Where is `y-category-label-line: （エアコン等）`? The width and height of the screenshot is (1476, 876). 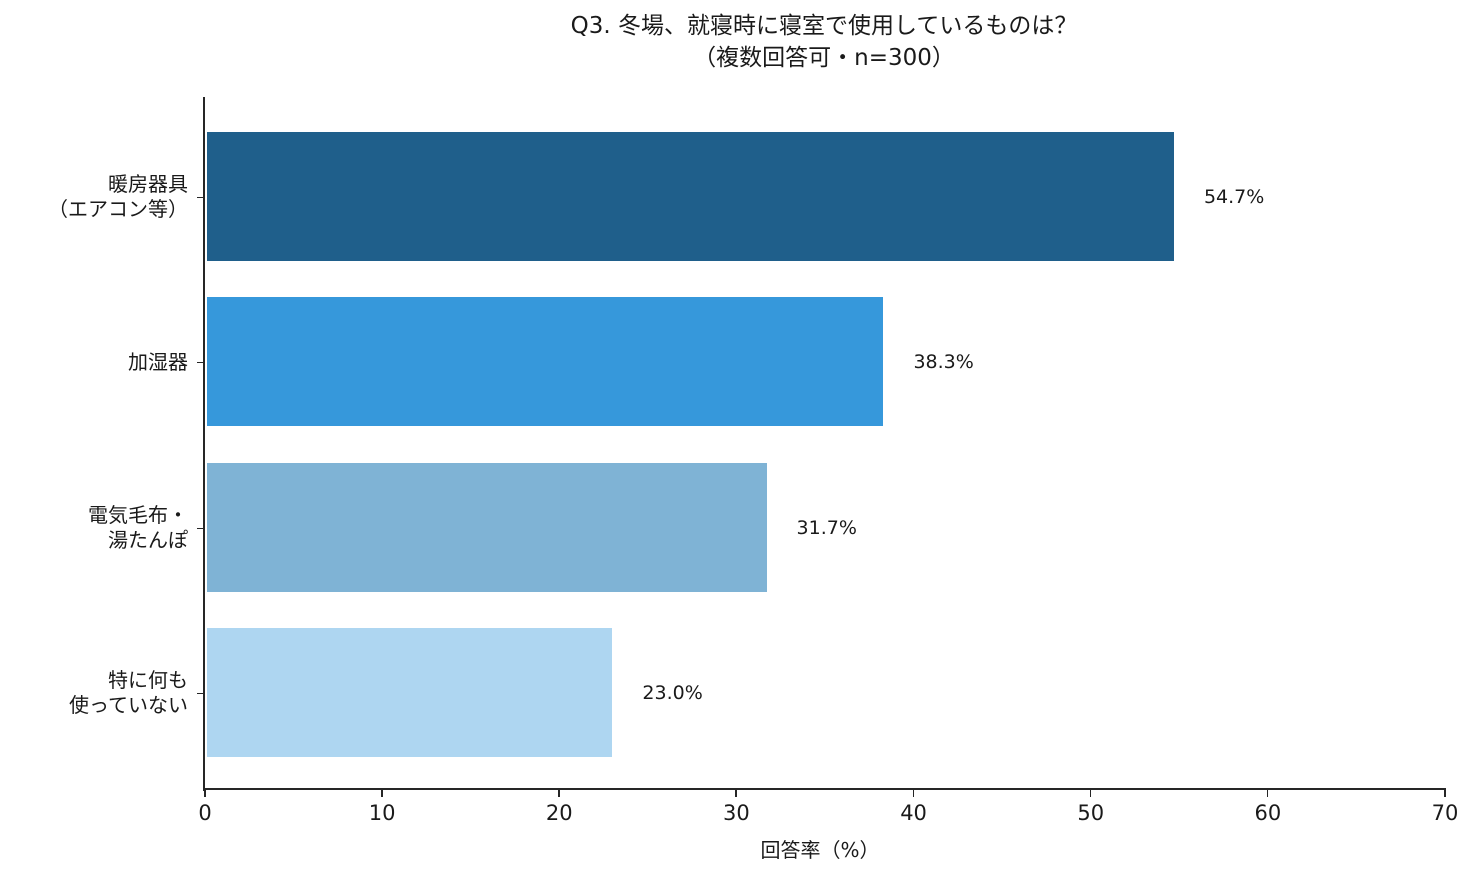 y-category-label-line: （エアコン等） is located at coordinates (118, 208).